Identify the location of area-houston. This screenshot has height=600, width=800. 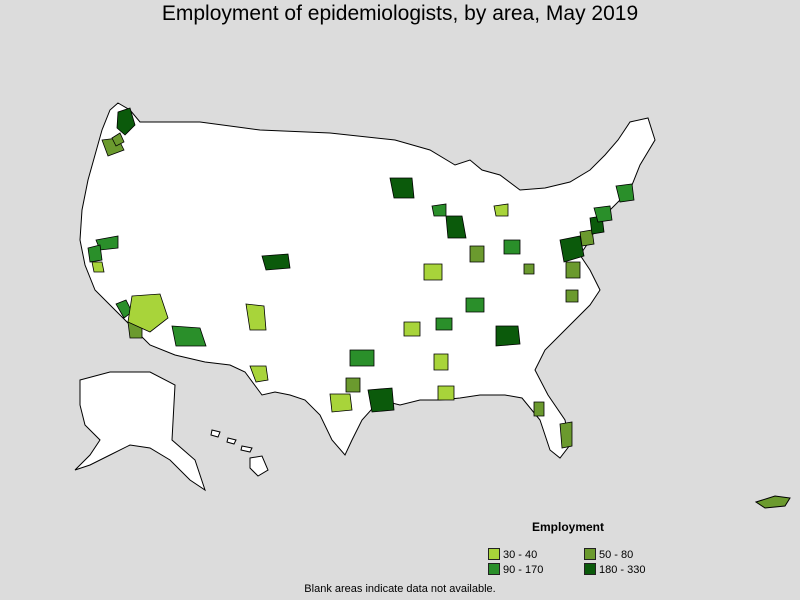
(381, 400).